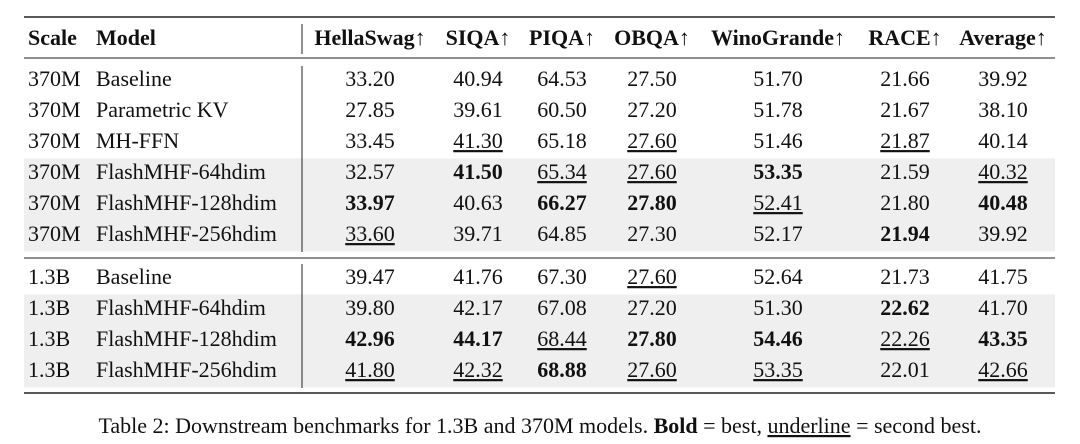 This screenshot has width=1080, height=444. What do you see at coordinates (778, 307) in the screenshot?
I see `table-cell: 51.30` at bounding box center [778, 307].